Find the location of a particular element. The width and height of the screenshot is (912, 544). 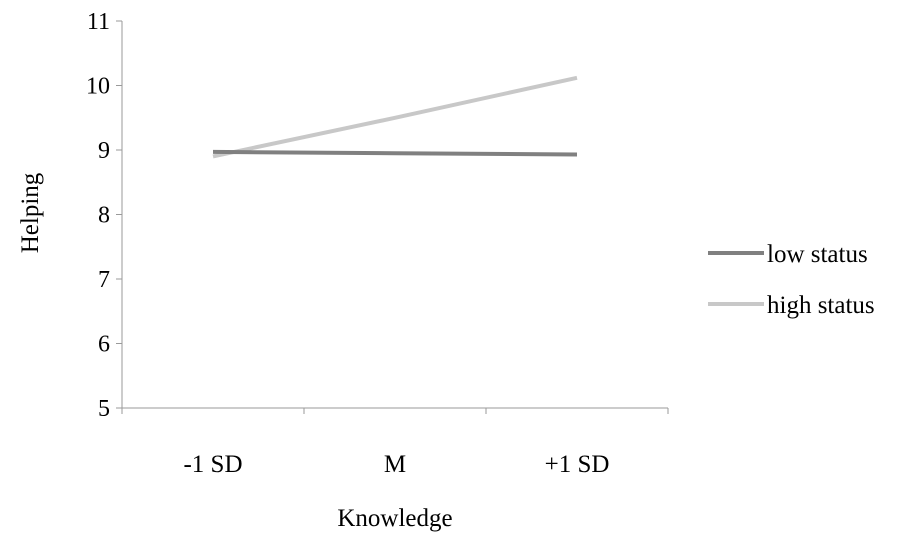

y-tick-label: 6 is located at coordinates (104, 345).